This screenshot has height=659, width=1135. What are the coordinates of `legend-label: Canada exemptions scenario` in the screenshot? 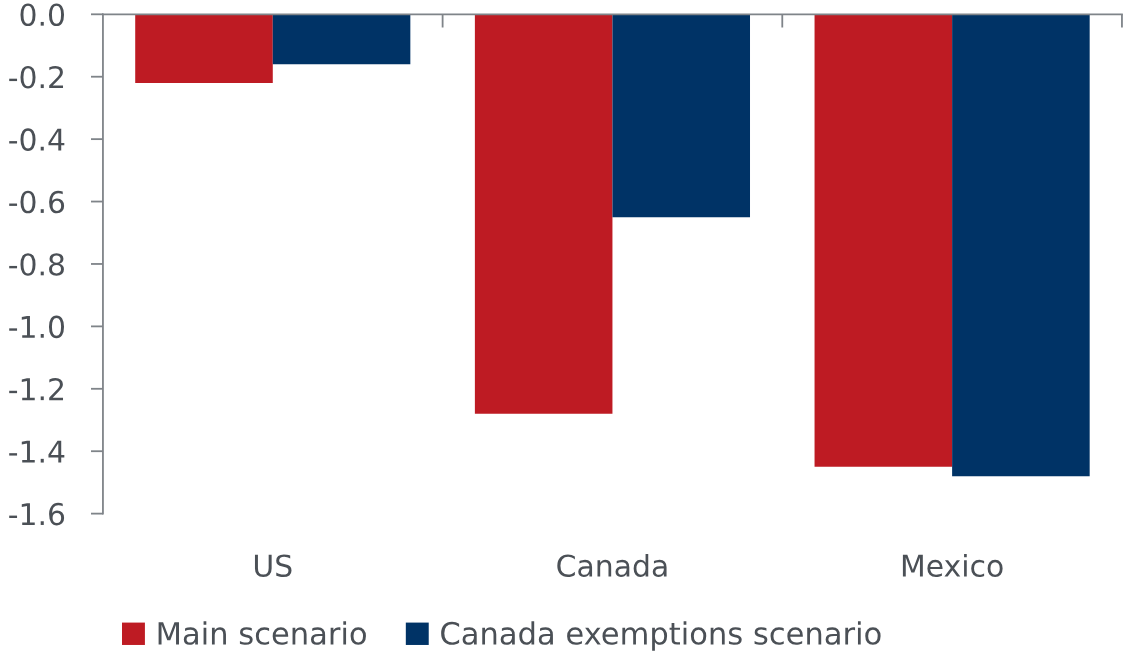 It's located at (661, 636).